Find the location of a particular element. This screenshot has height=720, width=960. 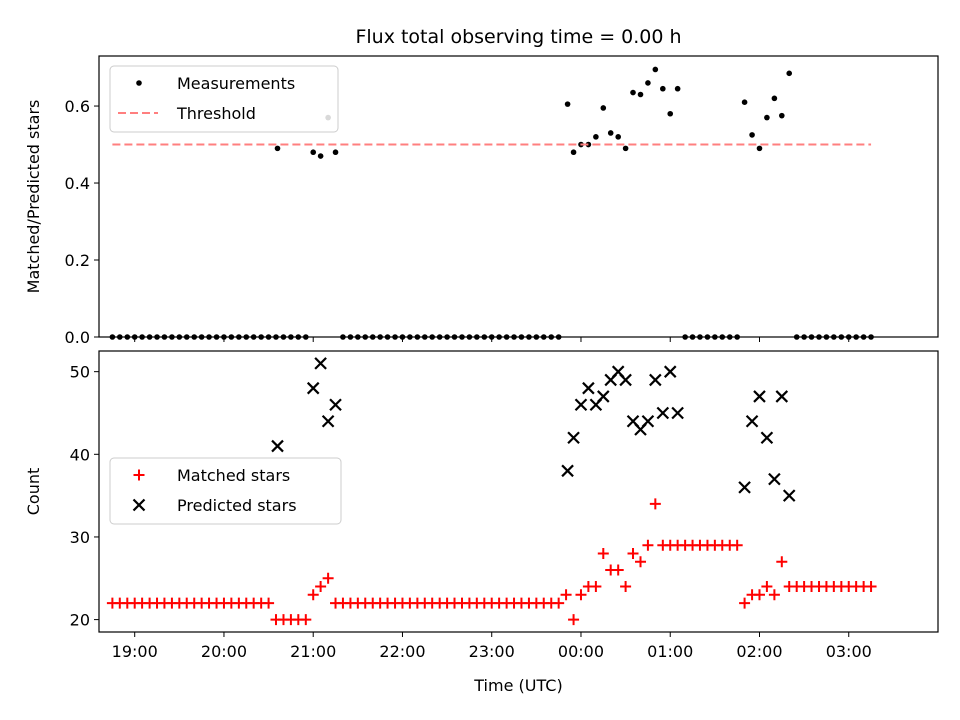

legend-label: Predicted stars is located at coordinates (237, 505).